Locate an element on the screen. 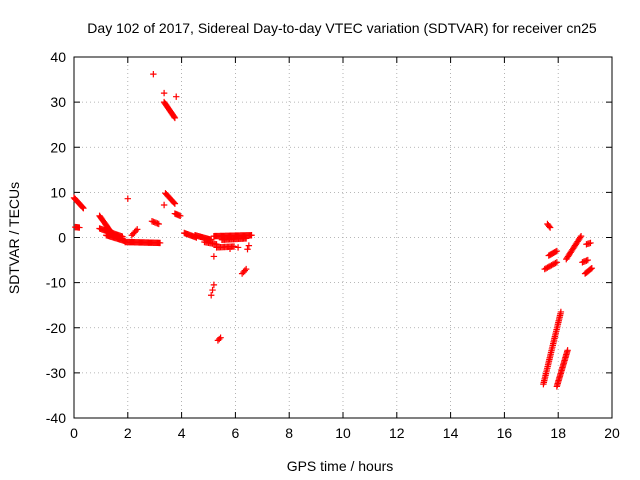 Image resolution: width=640 pixels, height=480 pixels. x-tick-label: 16 is located at coordinates (505, 433).